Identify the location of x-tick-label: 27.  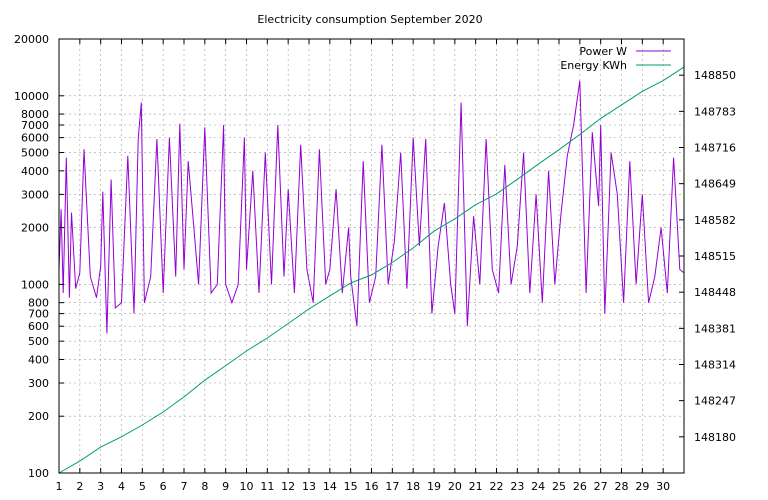
(601, 486).